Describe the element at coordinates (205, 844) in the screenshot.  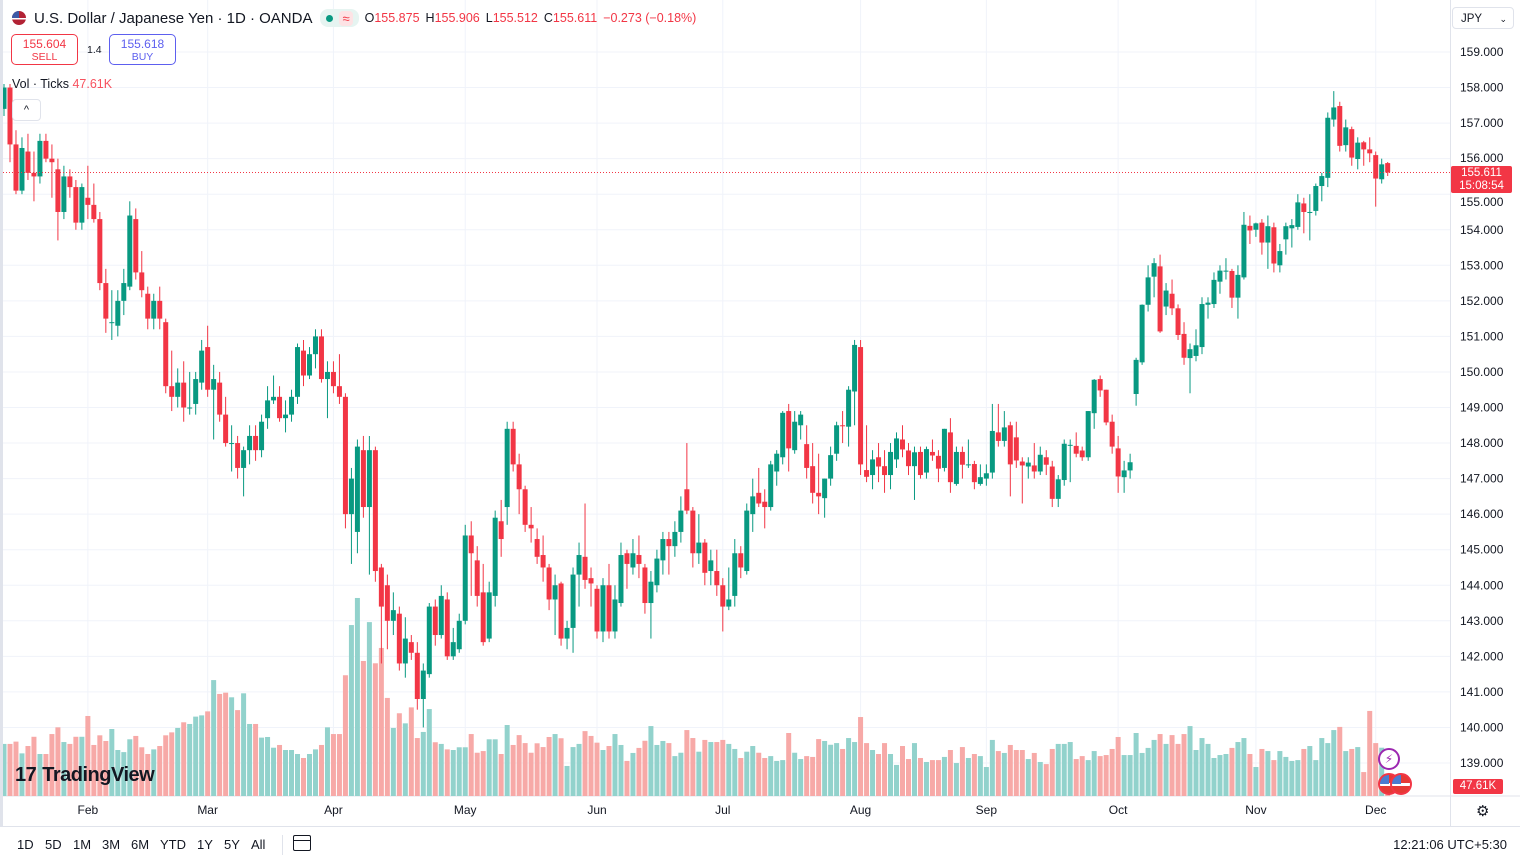
I see `timeframe-1y: 1Y` at that location.